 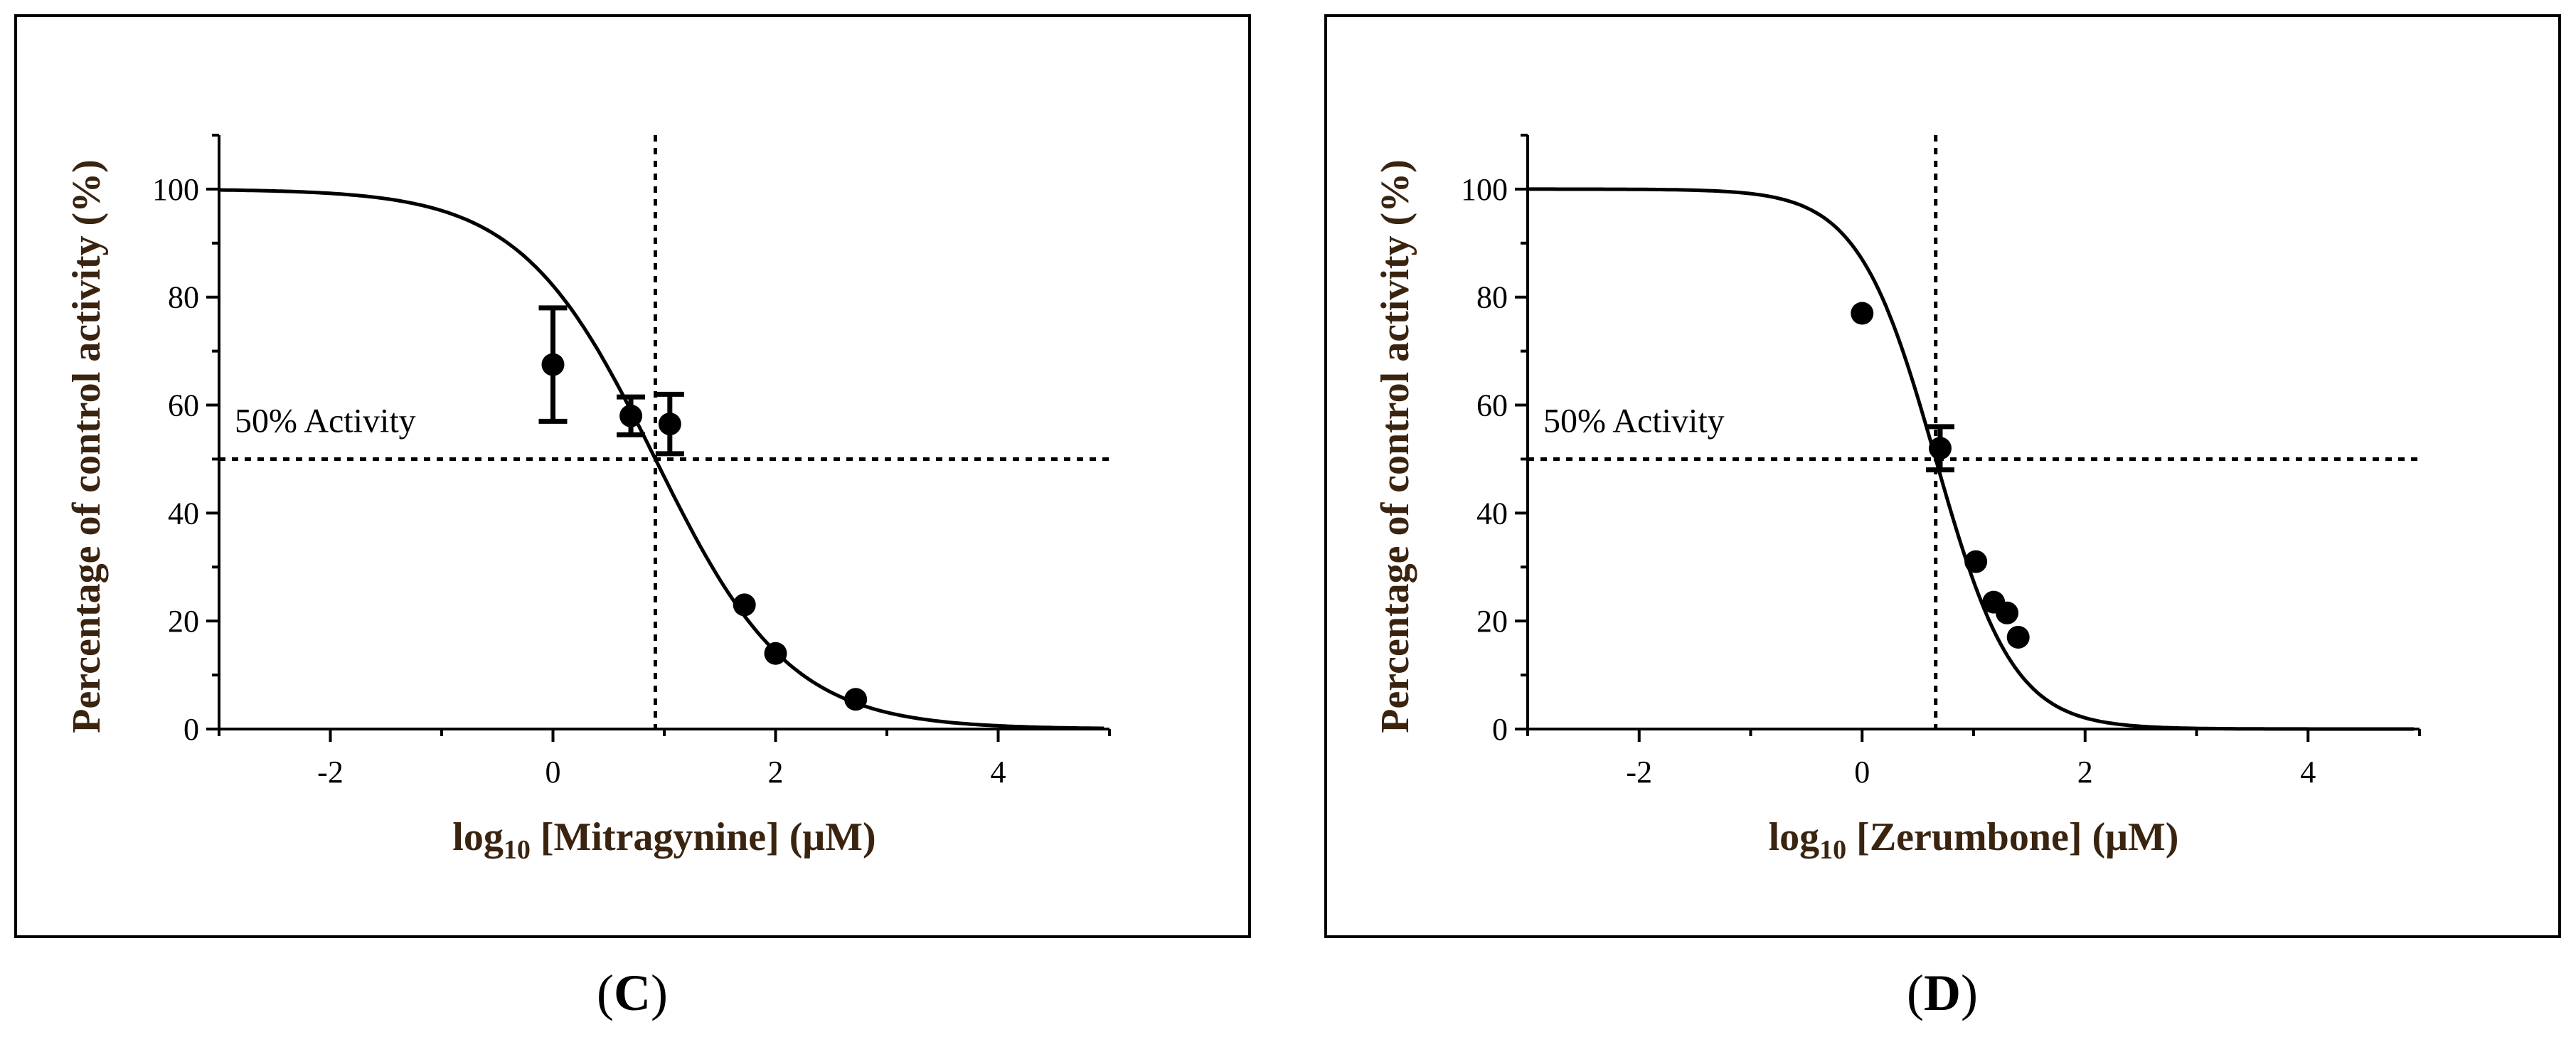 What do you see at coordinates (1974, 840) in the screenshot?
I see `x-axis-title: log10 [Zerumbone] (μM)` at bounding box center [1974, 840].